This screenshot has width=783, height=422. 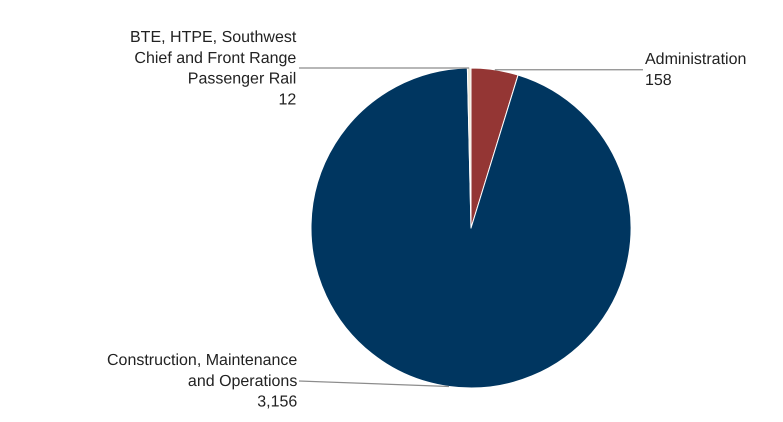 What do you see at coordinates (202, 371) in the screenshot?
I see `slice-label: Construction, Maintenance and Operations` at bounding box center [202, 371].